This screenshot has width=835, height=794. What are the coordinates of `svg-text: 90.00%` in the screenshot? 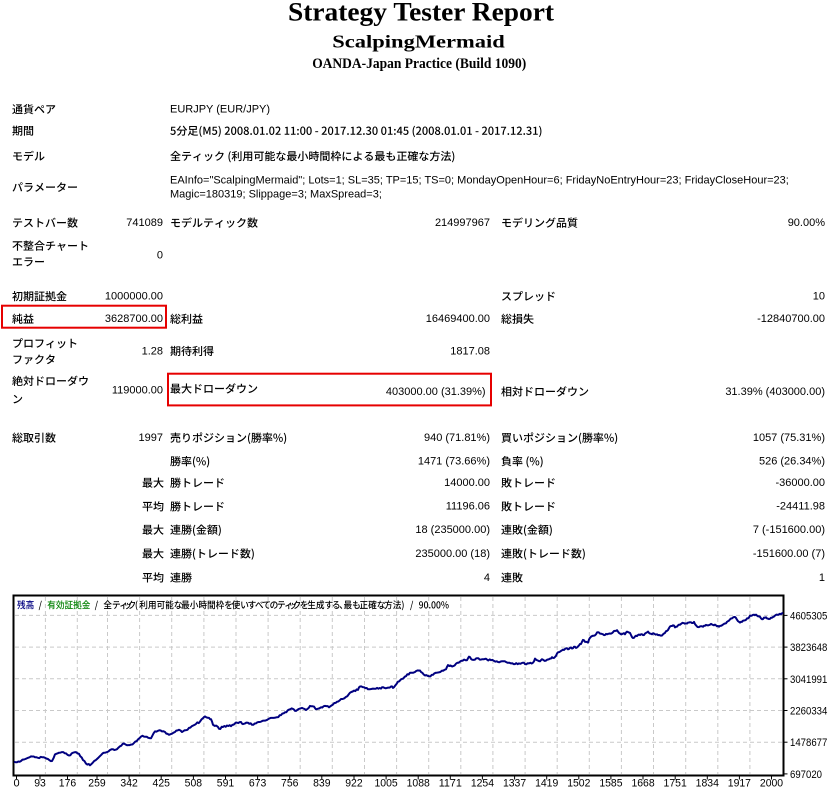 It's located at (807, 223).